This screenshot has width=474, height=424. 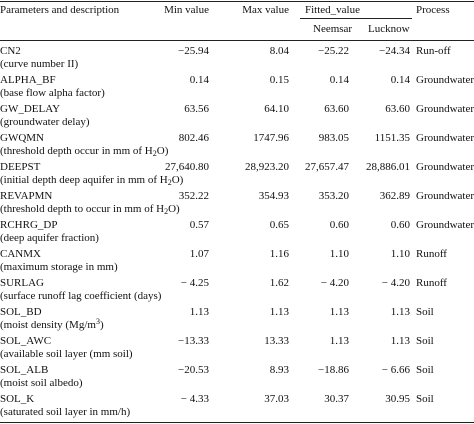 What do you see at coordinates (199, 254) in the screenshot?
I see `min-value: 1.07` at bounding box center [199, 254].